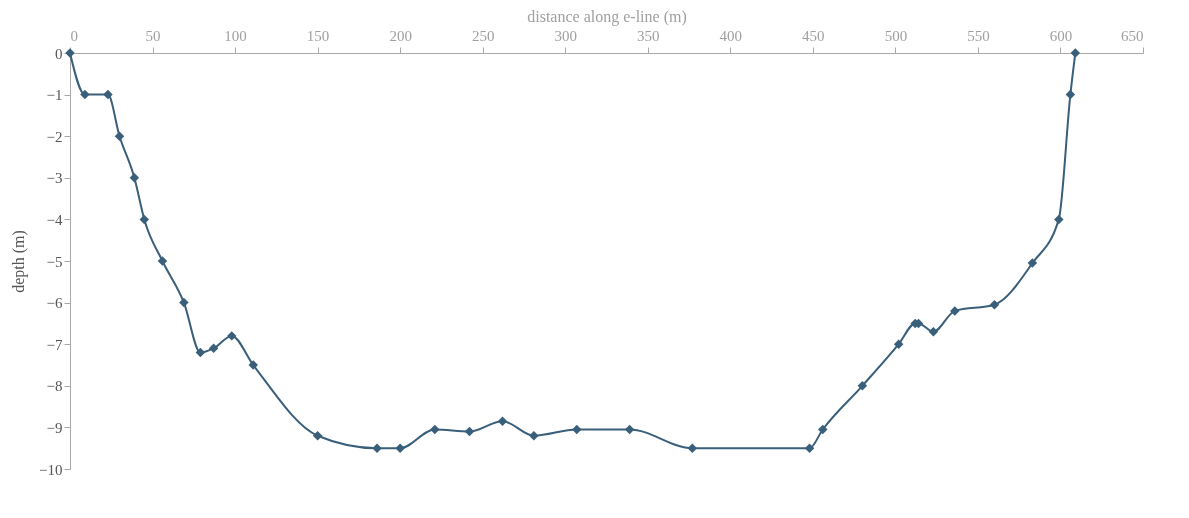 This screenshot has width=1189, height=518. What do you see at coordinates (813, 35) in the screenshot?
I see `x-tick-label: 450` at bounding box center [813, 35].